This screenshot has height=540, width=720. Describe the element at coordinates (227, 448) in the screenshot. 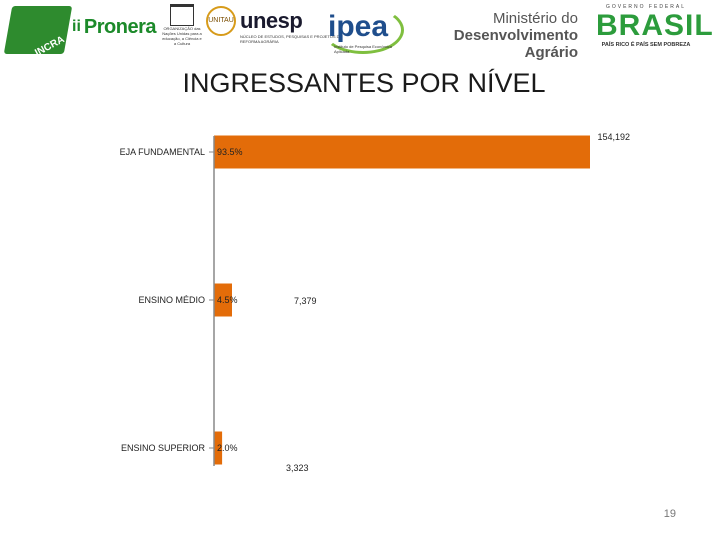

I see `percent-label: 2.0%` at that location.